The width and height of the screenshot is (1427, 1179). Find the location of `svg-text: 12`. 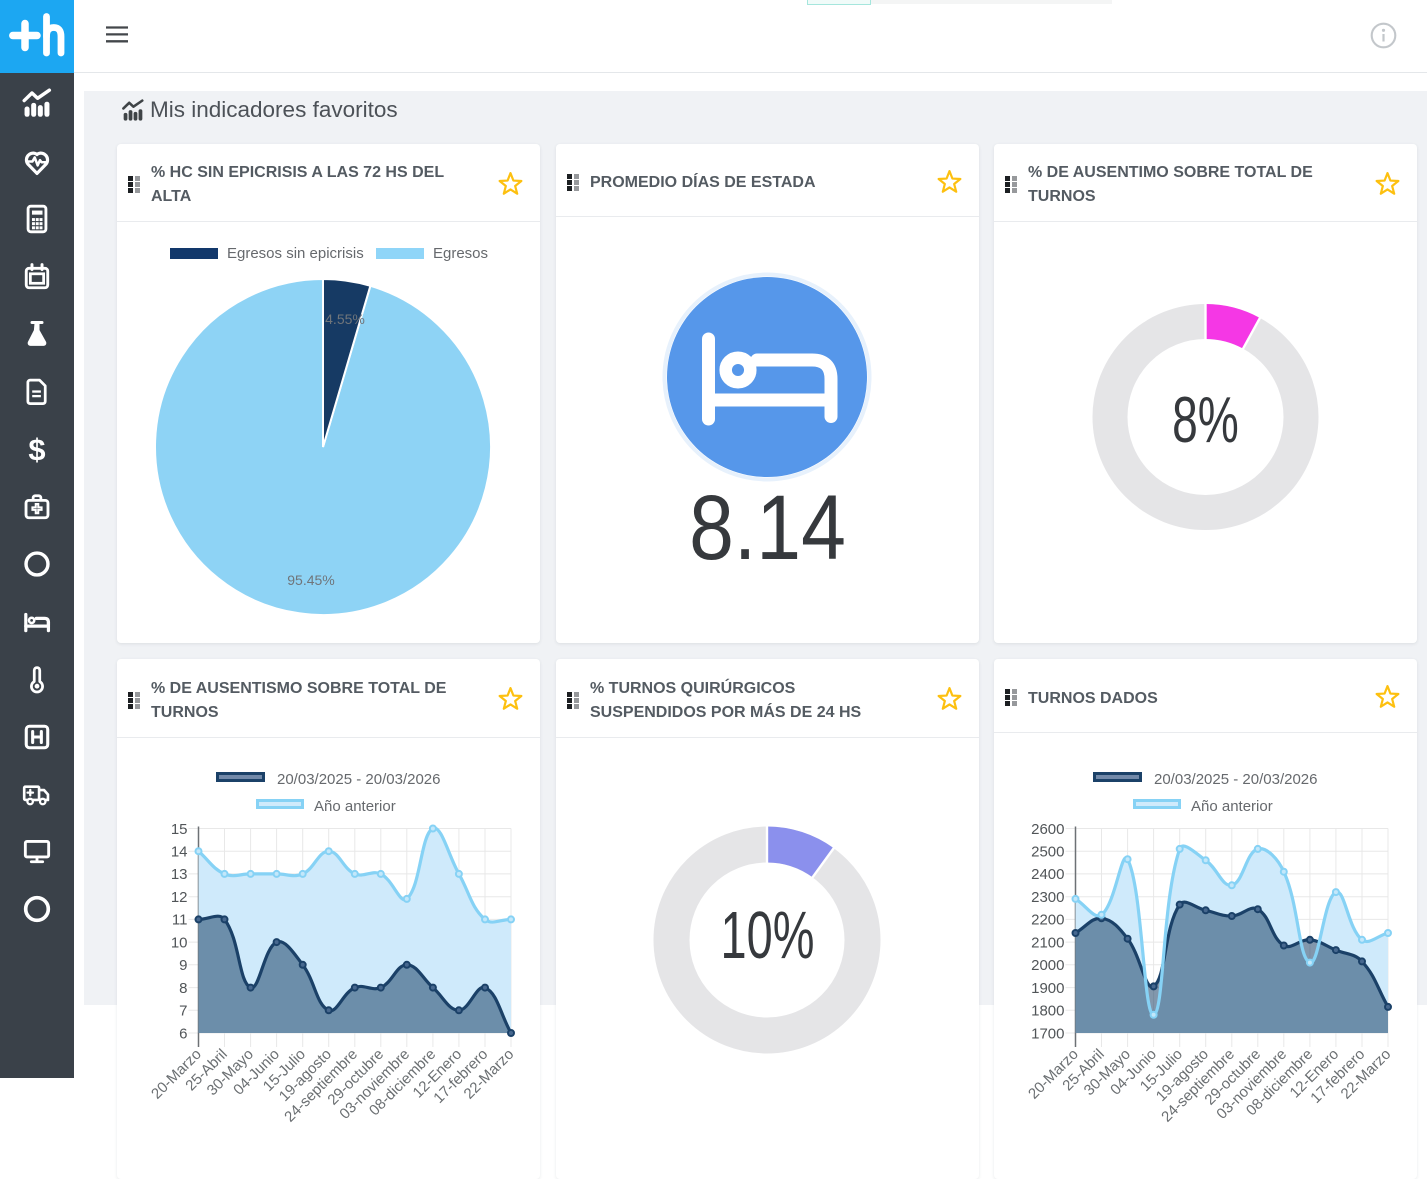

svg-text: 12 is located at coordinates (179, 897).